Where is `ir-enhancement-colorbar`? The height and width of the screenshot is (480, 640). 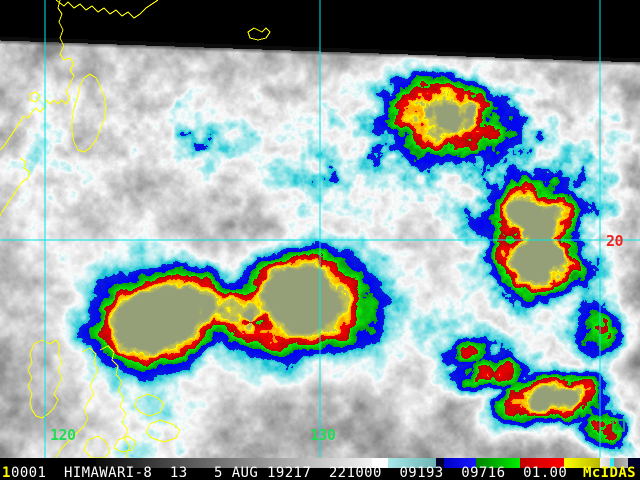
ir-enhancement-colorbar is located at coordinates (320, 463).